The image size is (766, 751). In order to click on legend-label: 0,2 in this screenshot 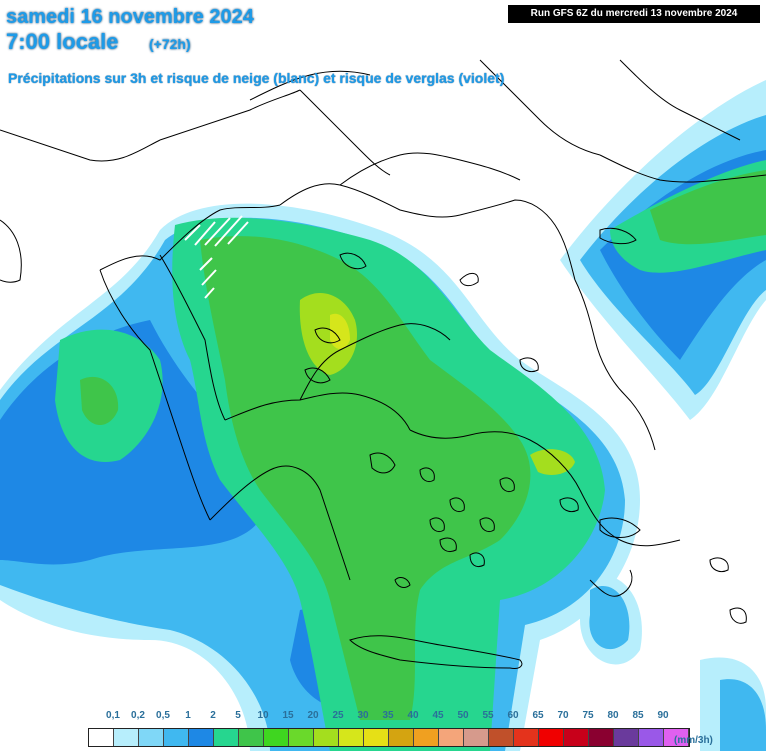, I will do `click(138, 715)`.